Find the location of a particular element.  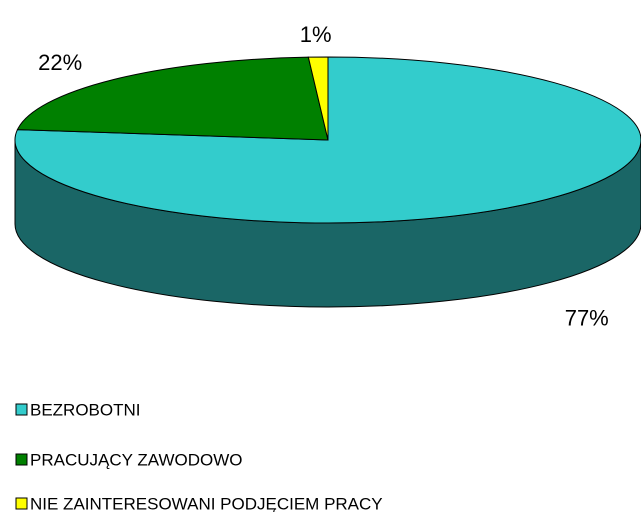

data-label: 77% is located at coordinates (587, 318).